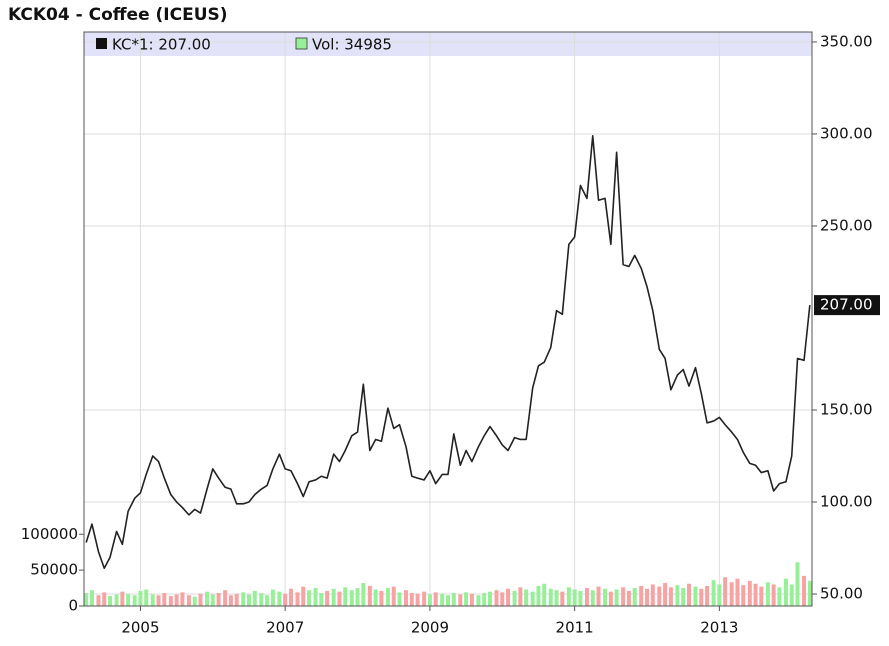  What do you see at coordinates (846, 305) in the screenshot?
I see `last-value-label: 207.00` at bounding box center [846, 305].